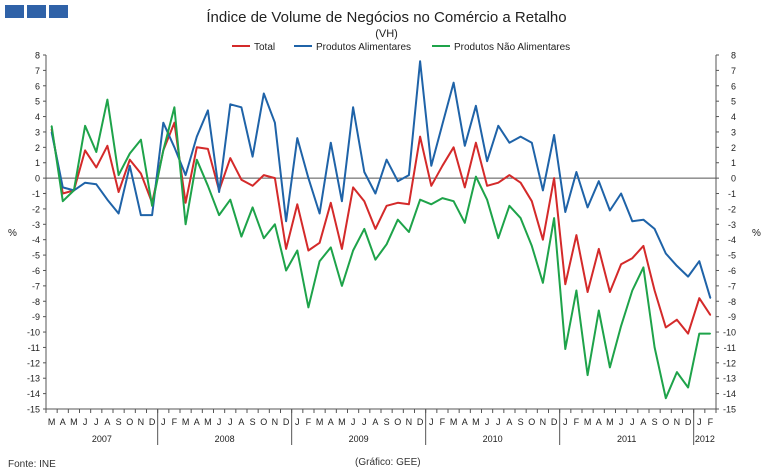  Describe the element at coordinates (119, 422) in the screenshot. I see `x-tick-label-month: S` at that location.